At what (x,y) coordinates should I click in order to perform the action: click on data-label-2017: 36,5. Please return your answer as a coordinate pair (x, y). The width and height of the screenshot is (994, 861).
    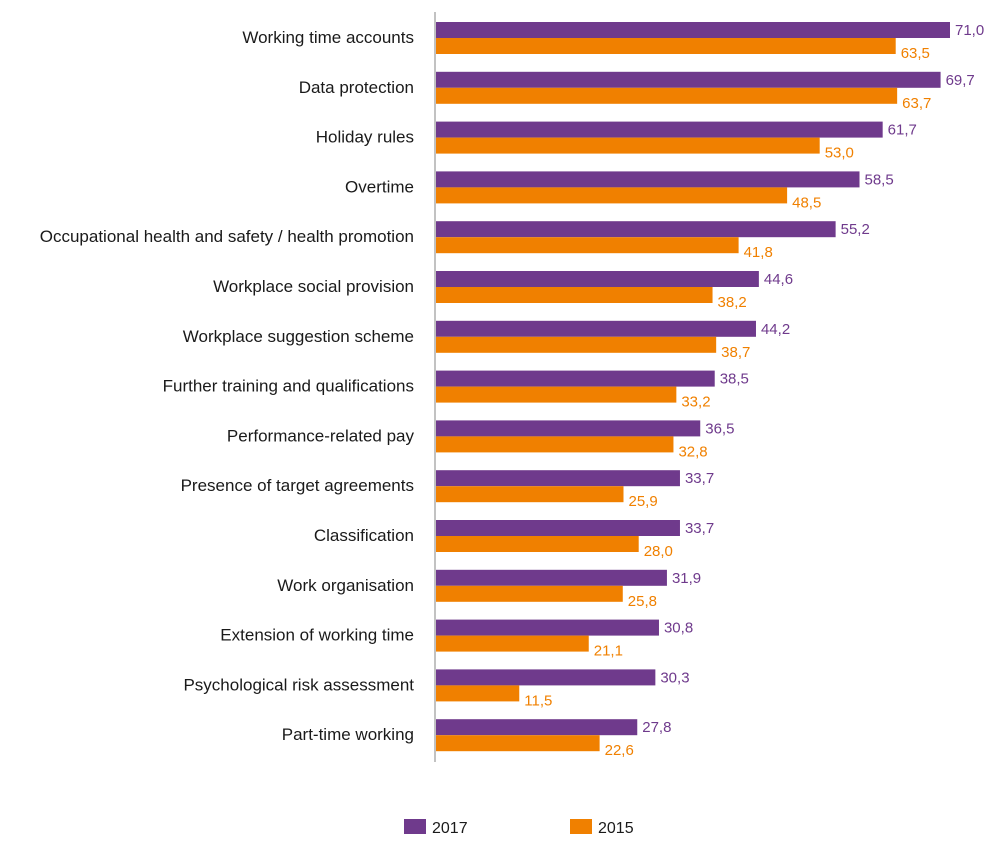
    Looking at the image, I should click on (719, 428).